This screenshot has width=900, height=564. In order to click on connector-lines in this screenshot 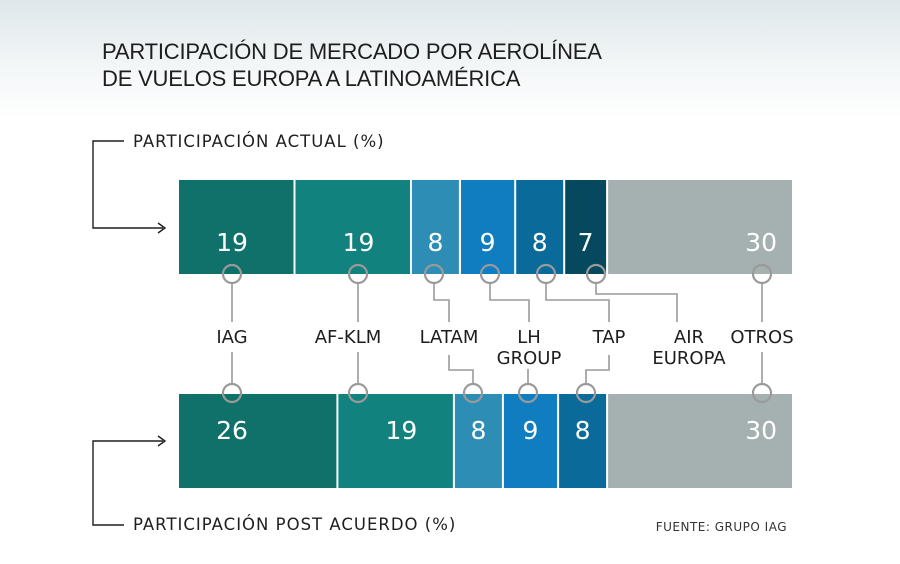, I will do `click(497, 333)`.